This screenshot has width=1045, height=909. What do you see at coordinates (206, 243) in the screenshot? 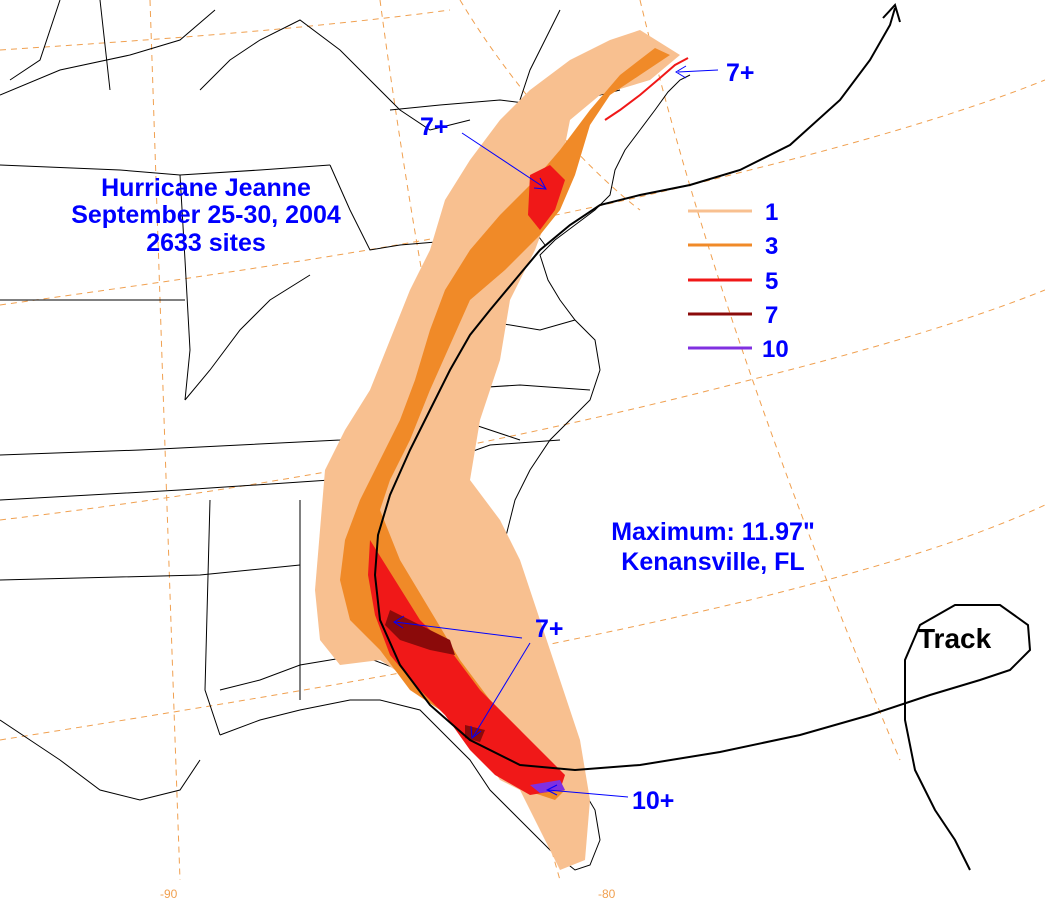
I see `map-title-line3: 2633 sites` at bounding box center [206, 243].